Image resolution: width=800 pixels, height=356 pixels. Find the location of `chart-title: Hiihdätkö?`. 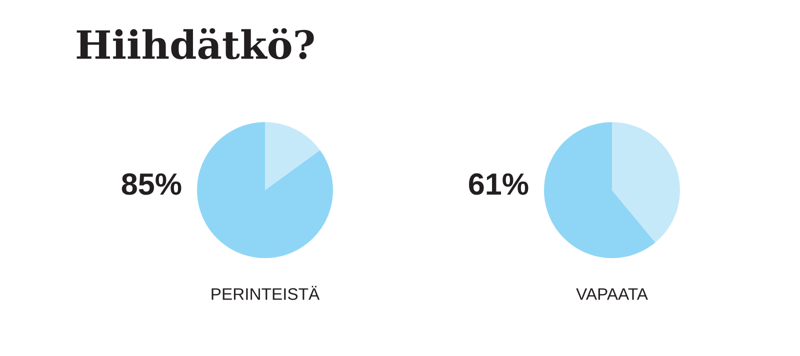

chart-title: Hiihdätkö? is located at coordinates (195, 44).